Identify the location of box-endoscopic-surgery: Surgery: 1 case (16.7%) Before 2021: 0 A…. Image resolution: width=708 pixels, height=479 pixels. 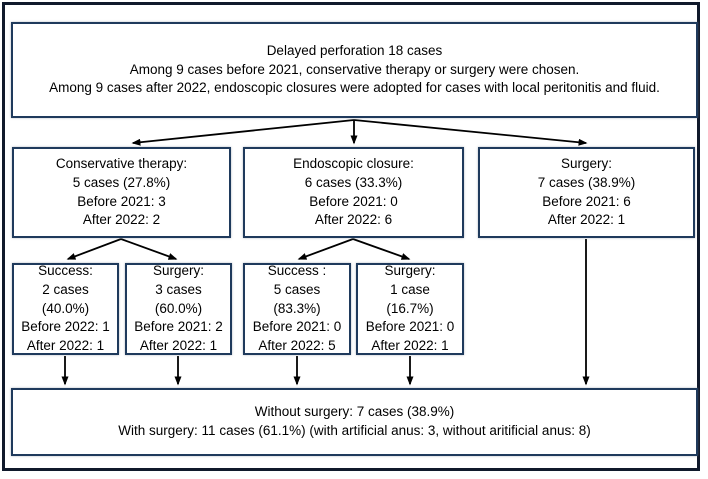
(410, 309).